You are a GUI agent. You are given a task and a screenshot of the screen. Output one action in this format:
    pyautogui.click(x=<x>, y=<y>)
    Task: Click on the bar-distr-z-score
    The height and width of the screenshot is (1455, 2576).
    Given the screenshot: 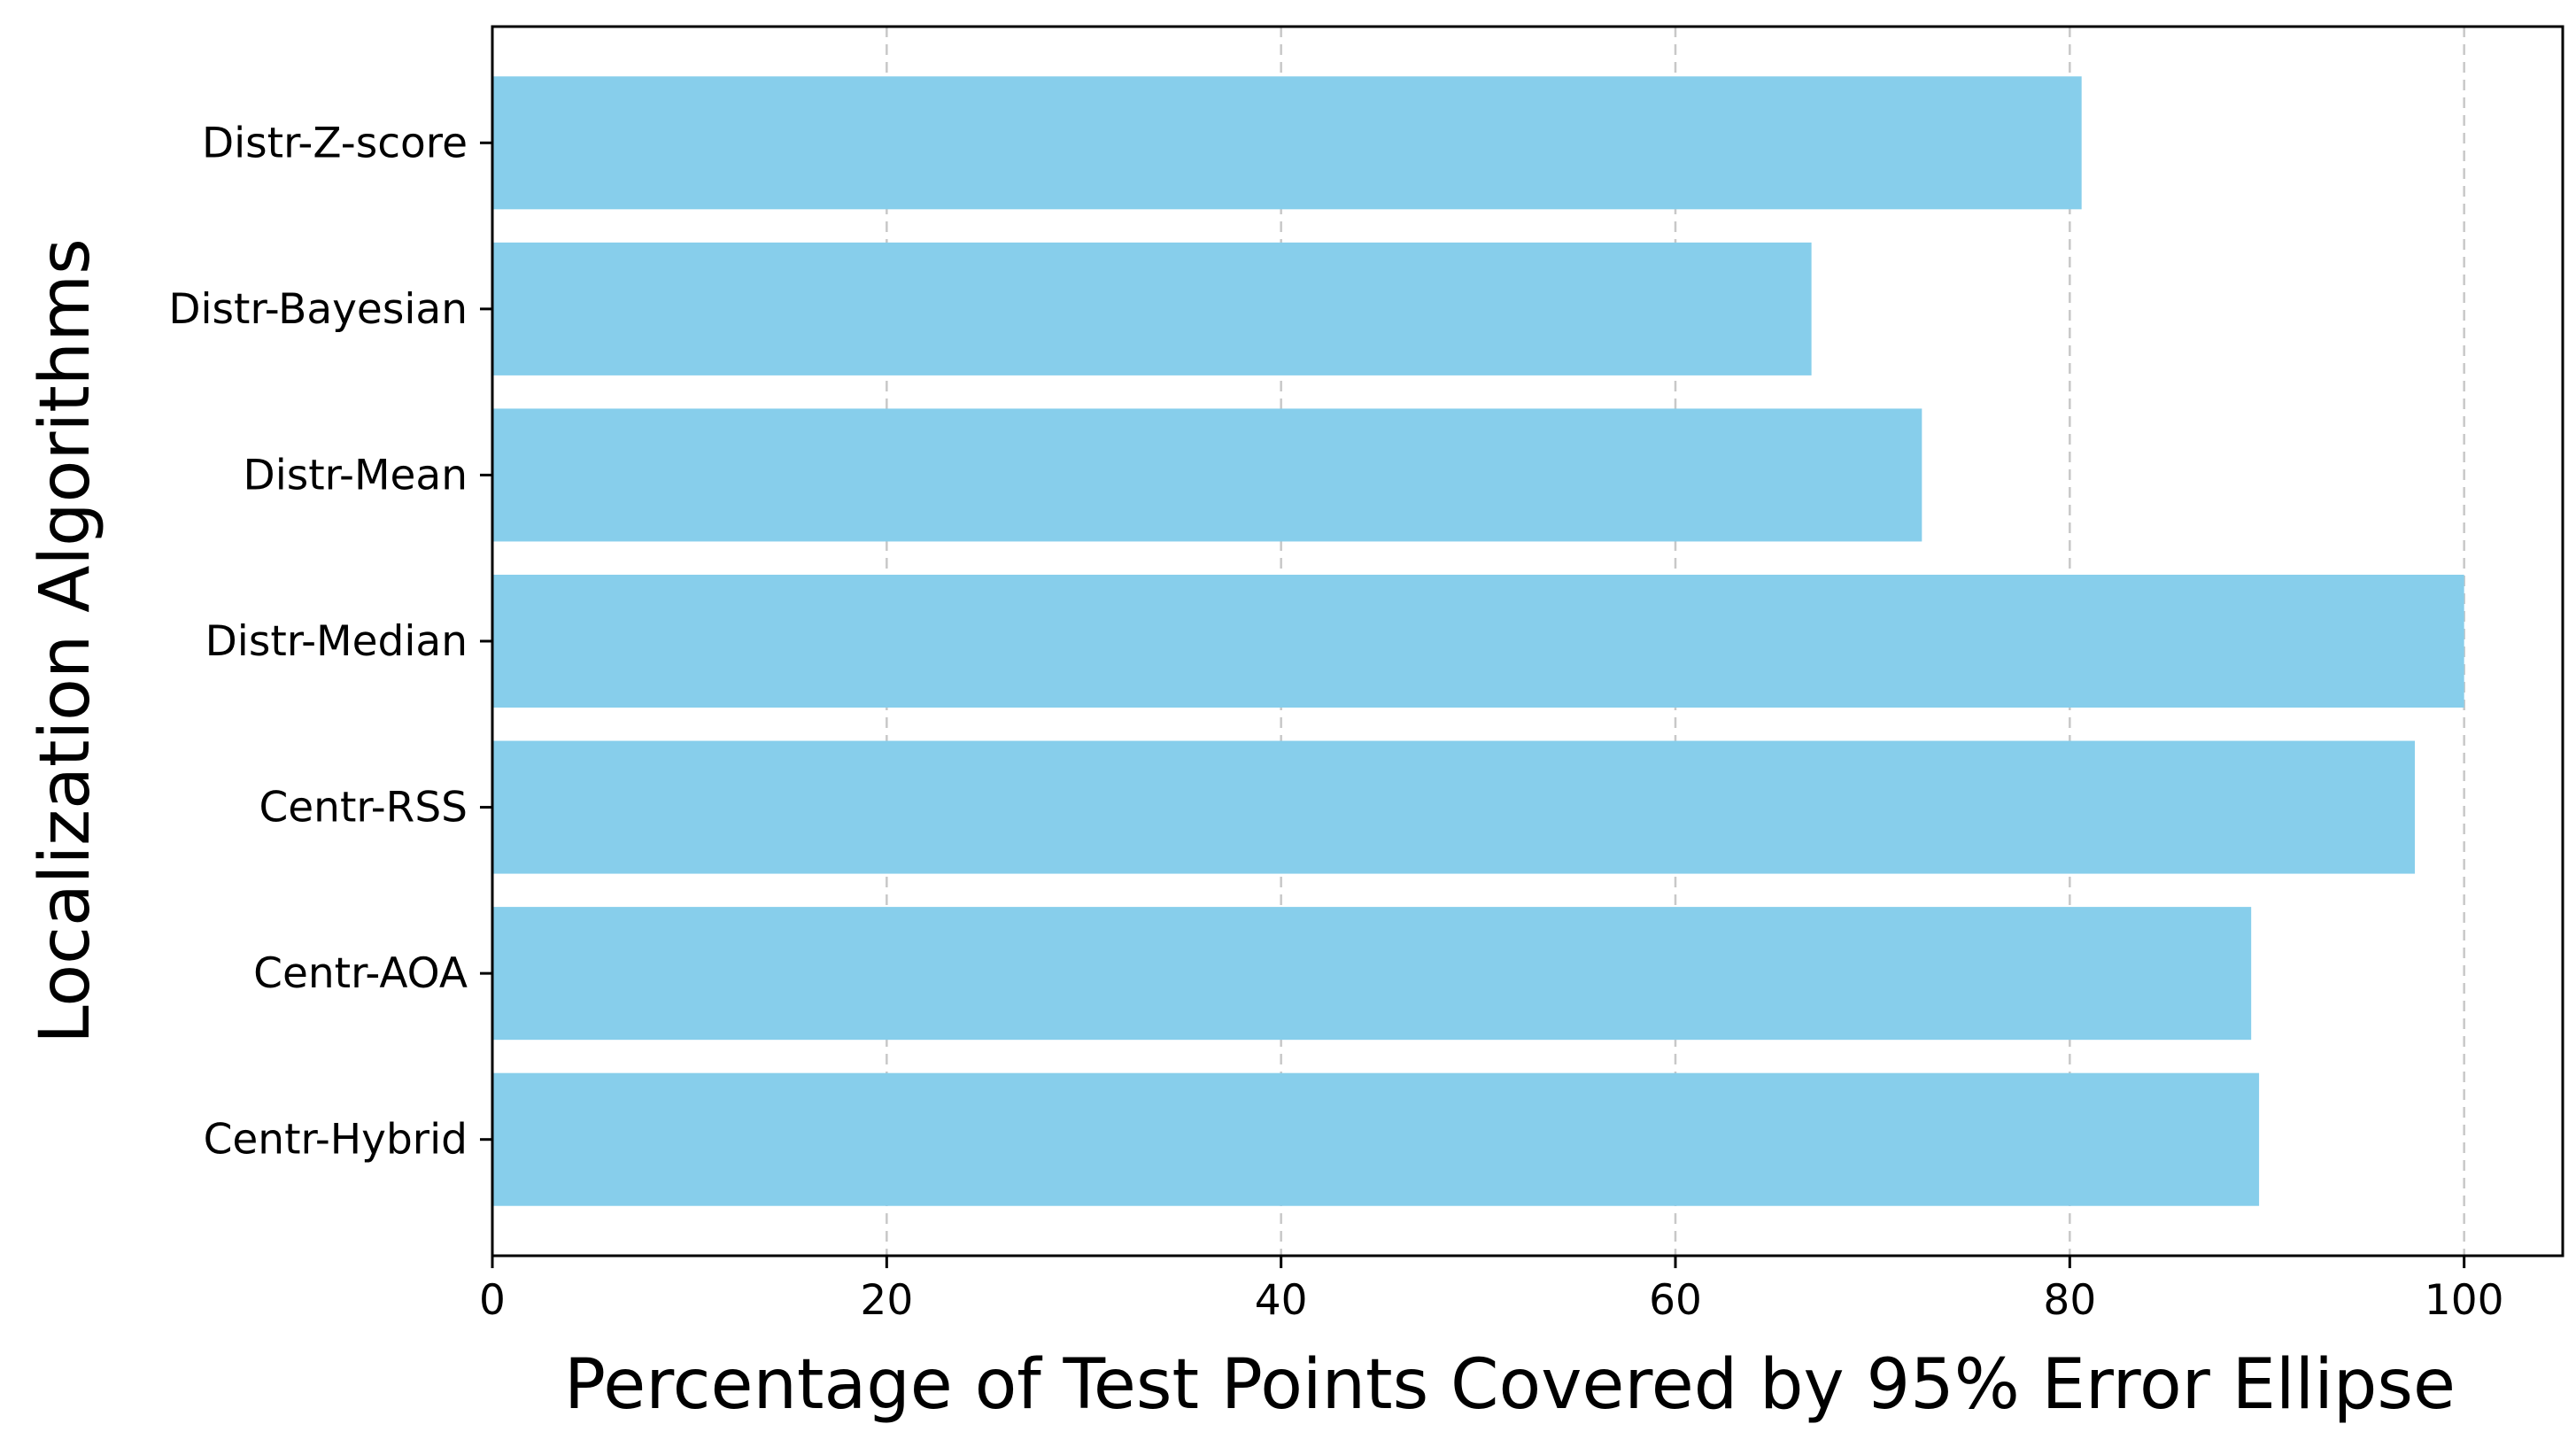 What is the action you would take?
    pyautogui.click(x=1287, y=143)
    